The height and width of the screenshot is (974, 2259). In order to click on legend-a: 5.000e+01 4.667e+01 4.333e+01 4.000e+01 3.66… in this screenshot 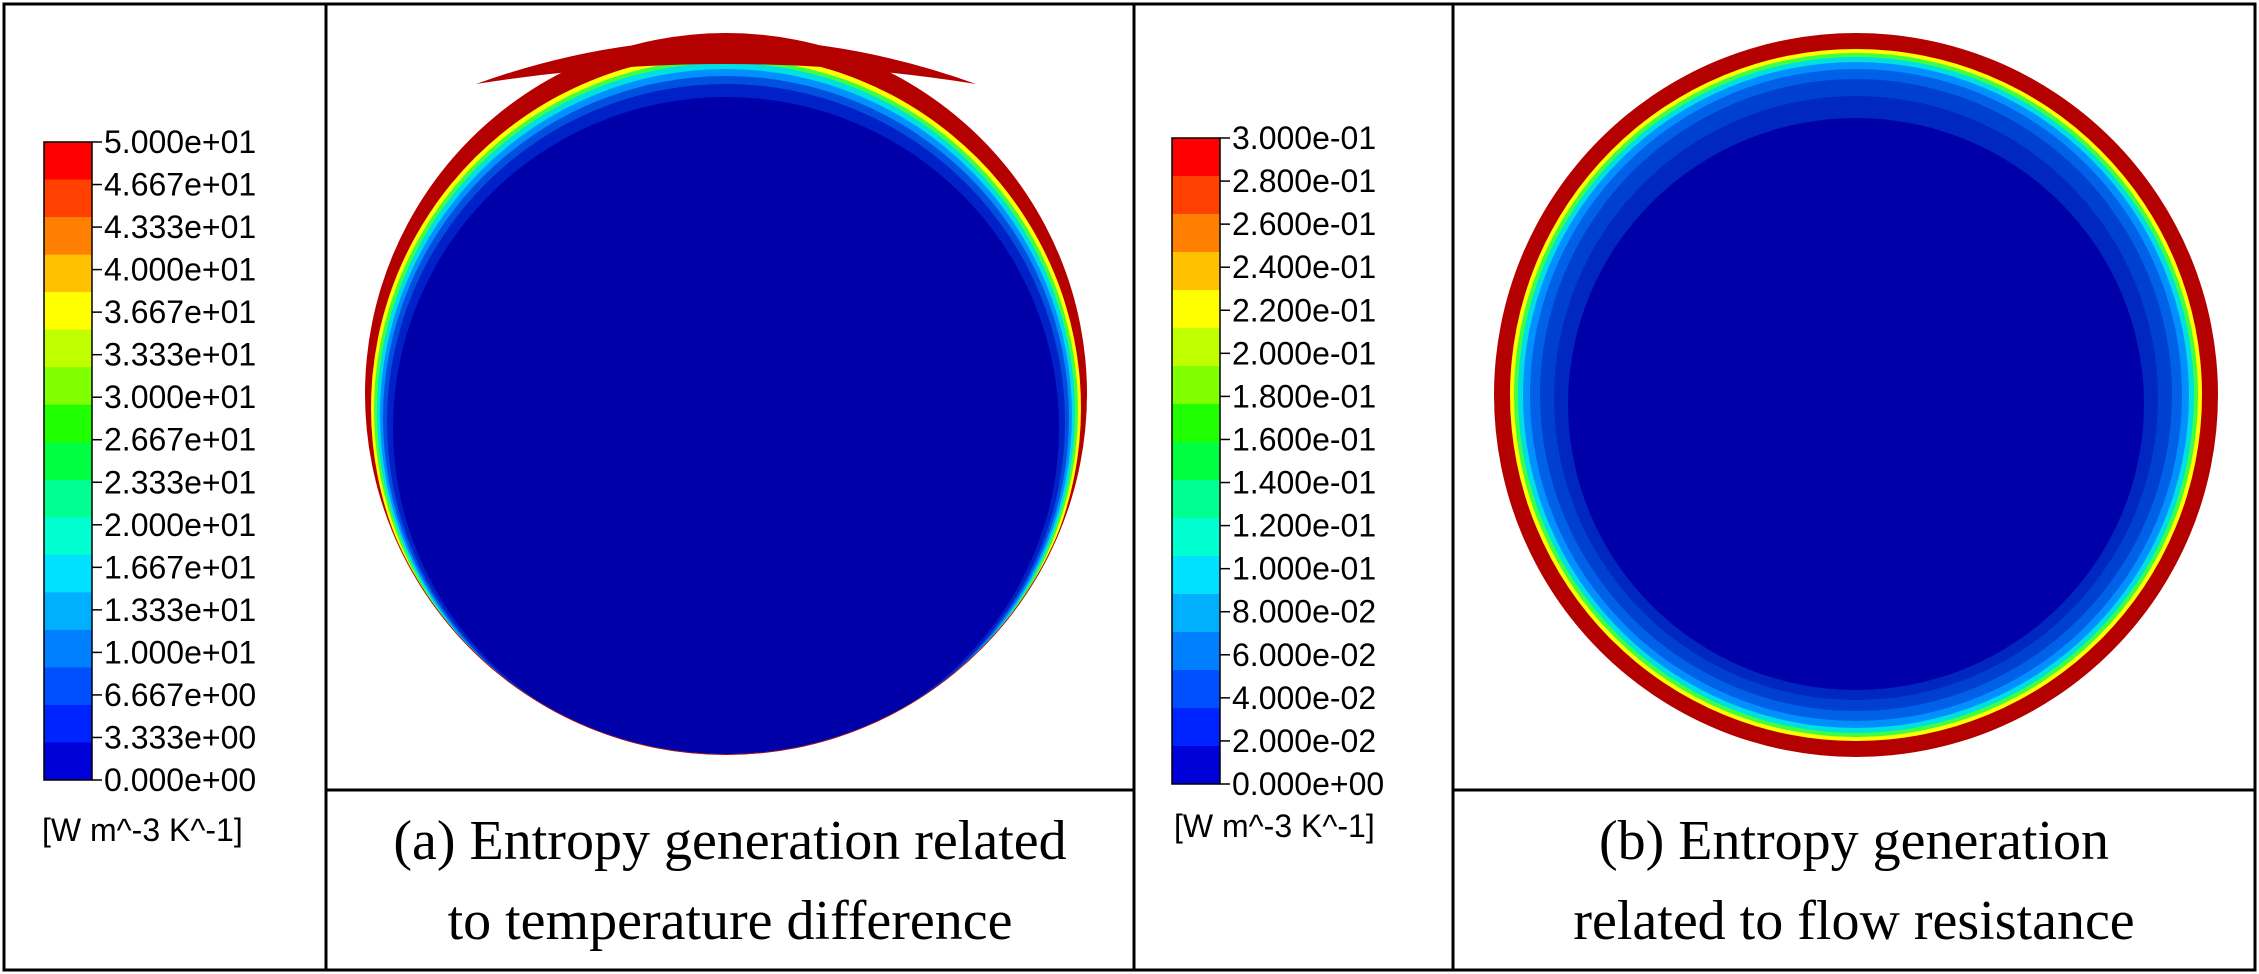, I will do `click(163, 487)`.